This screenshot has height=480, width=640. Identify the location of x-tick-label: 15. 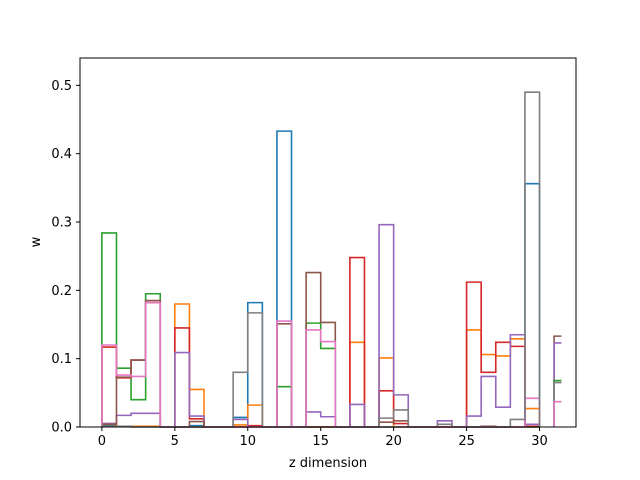
(320, 441).